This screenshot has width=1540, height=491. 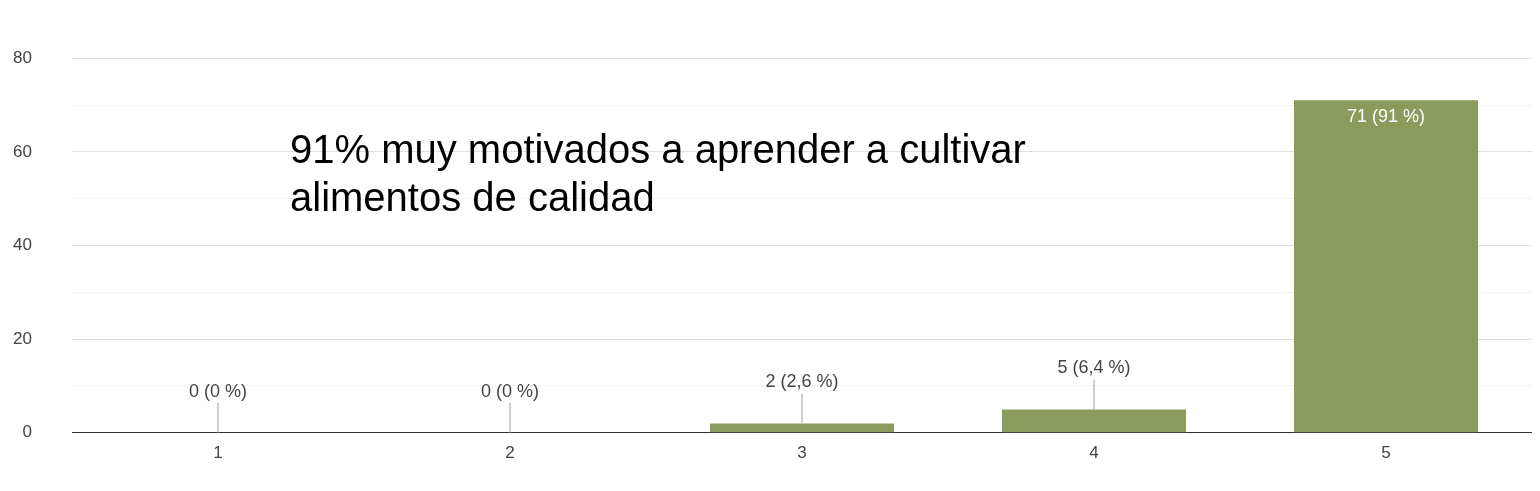 I want to click on data-label: 71 (91 %), so click(x=1386, y=116).